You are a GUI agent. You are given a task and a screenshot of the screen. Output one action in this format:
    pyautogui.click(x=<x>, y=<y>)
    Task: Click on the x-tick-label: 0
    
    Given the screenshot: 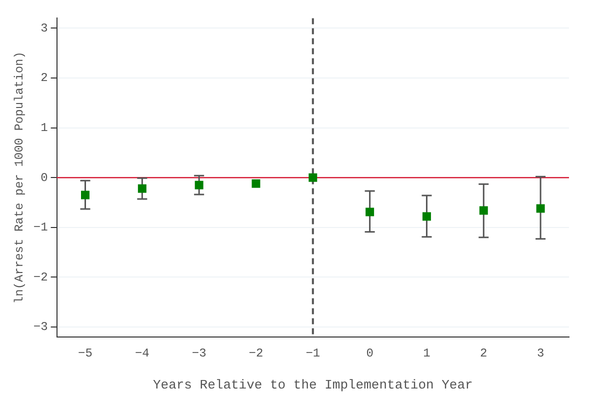 What is the action you would take?
    pyautogui.click(x=370, y=353)
    